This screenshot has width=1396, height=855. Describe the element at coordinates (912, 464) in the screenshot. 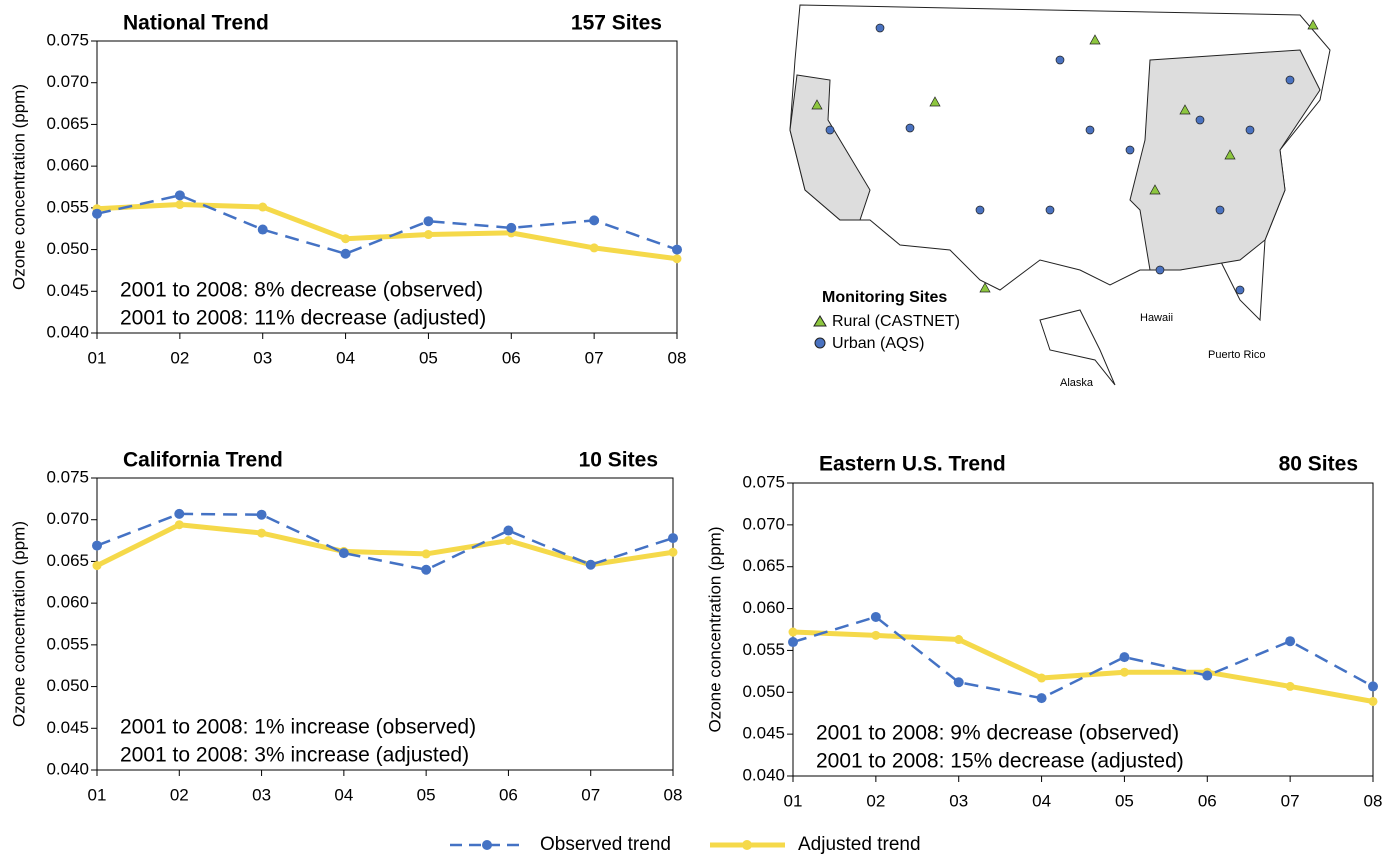

I see `chart-title: Eastern U.S. Trend` at that location.